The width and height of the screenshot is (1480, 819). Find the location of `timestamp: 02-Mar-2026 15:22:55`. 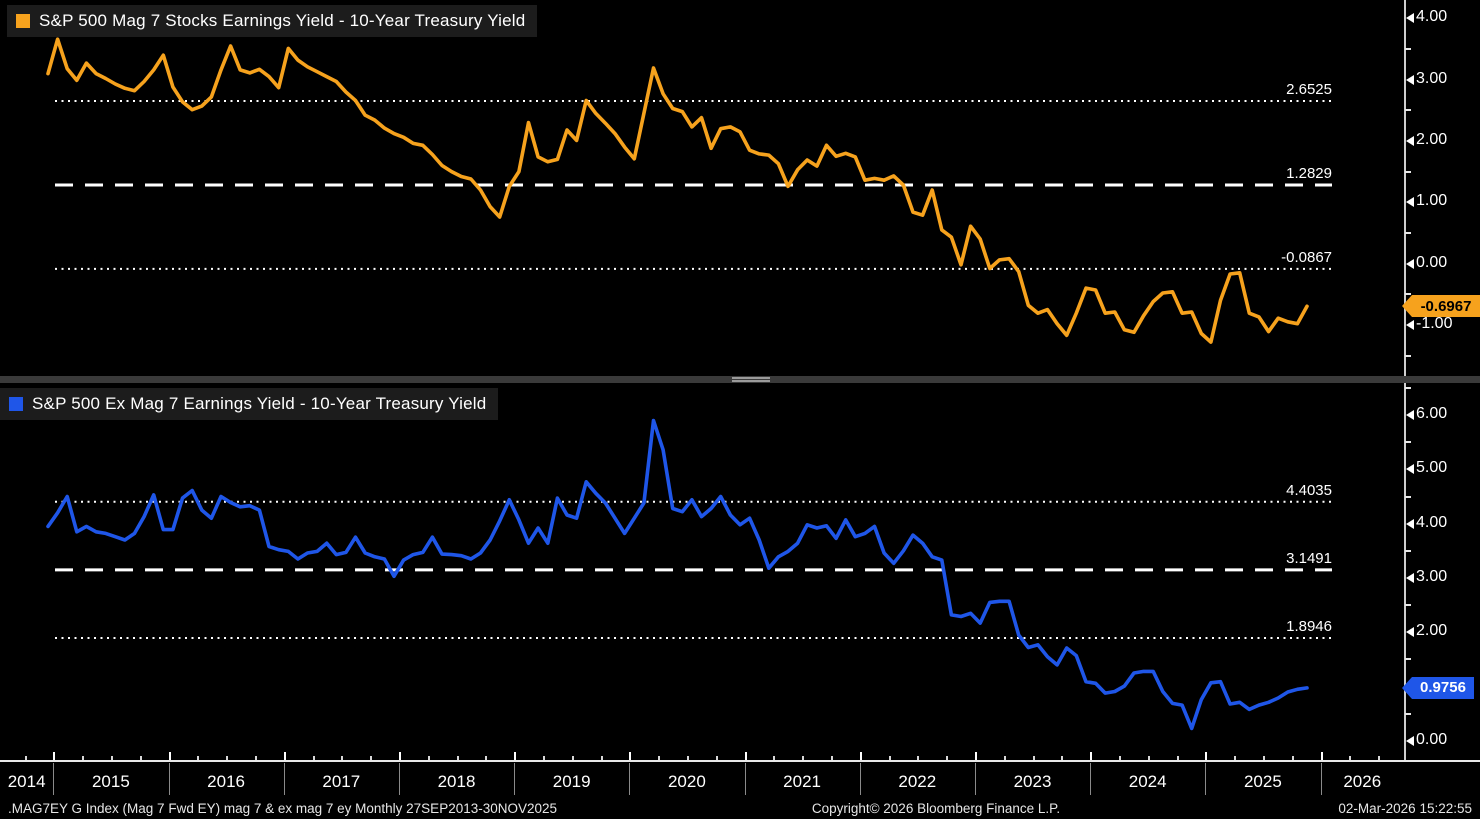

timestamp: 02-Mar-2026 15:22:55 is located at coordinates (1405, 808).